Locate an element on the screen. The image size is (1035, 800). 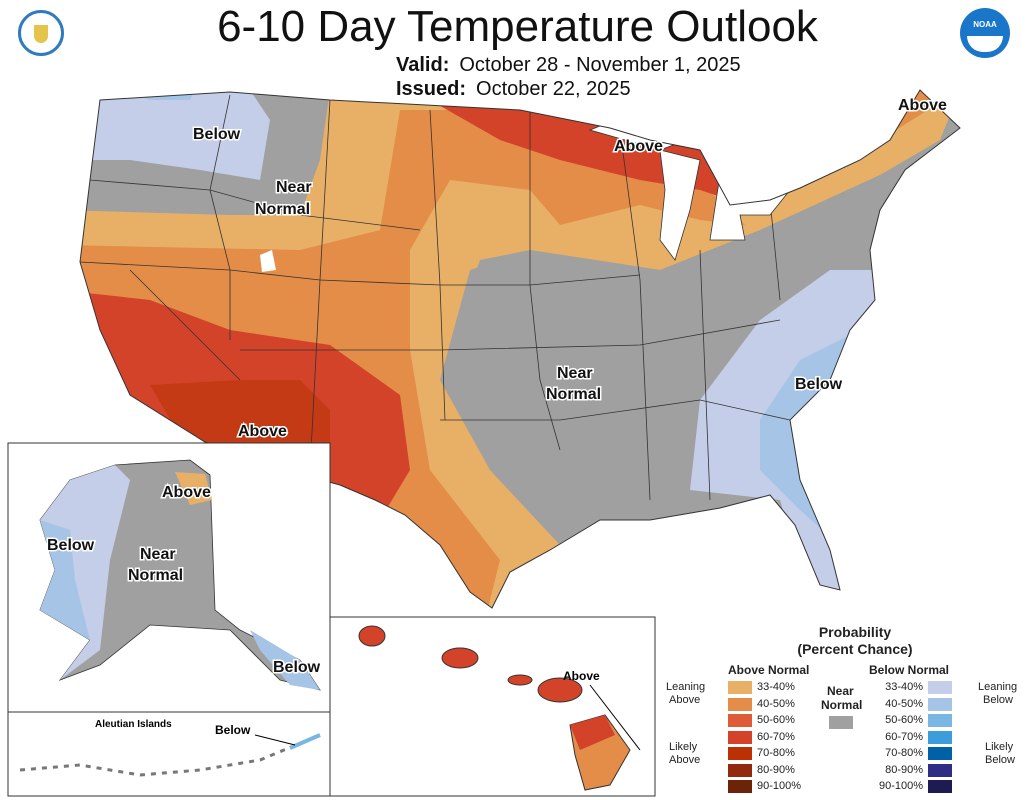
label-se-below: Below is located at coordinates (819, 384).